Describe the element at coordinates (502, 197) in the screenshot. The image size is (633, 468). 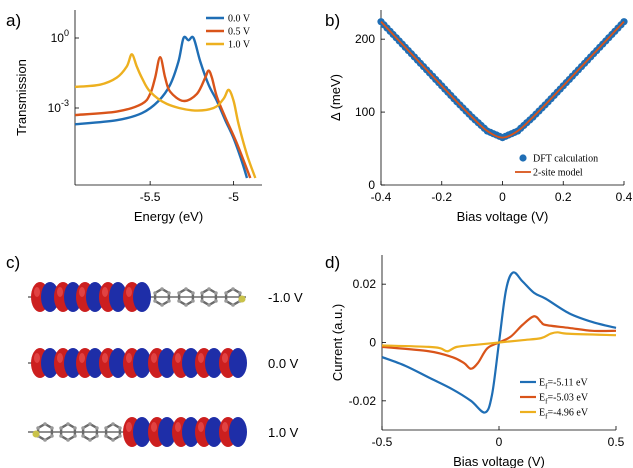
I see `panel-b-x-tick-label: 0` at that location.